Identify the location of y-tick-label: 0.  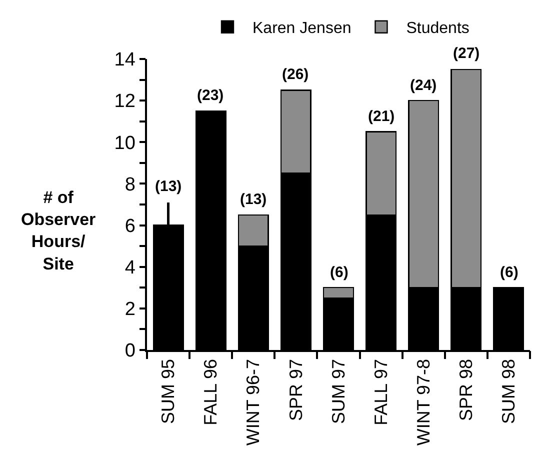
(130, 351).